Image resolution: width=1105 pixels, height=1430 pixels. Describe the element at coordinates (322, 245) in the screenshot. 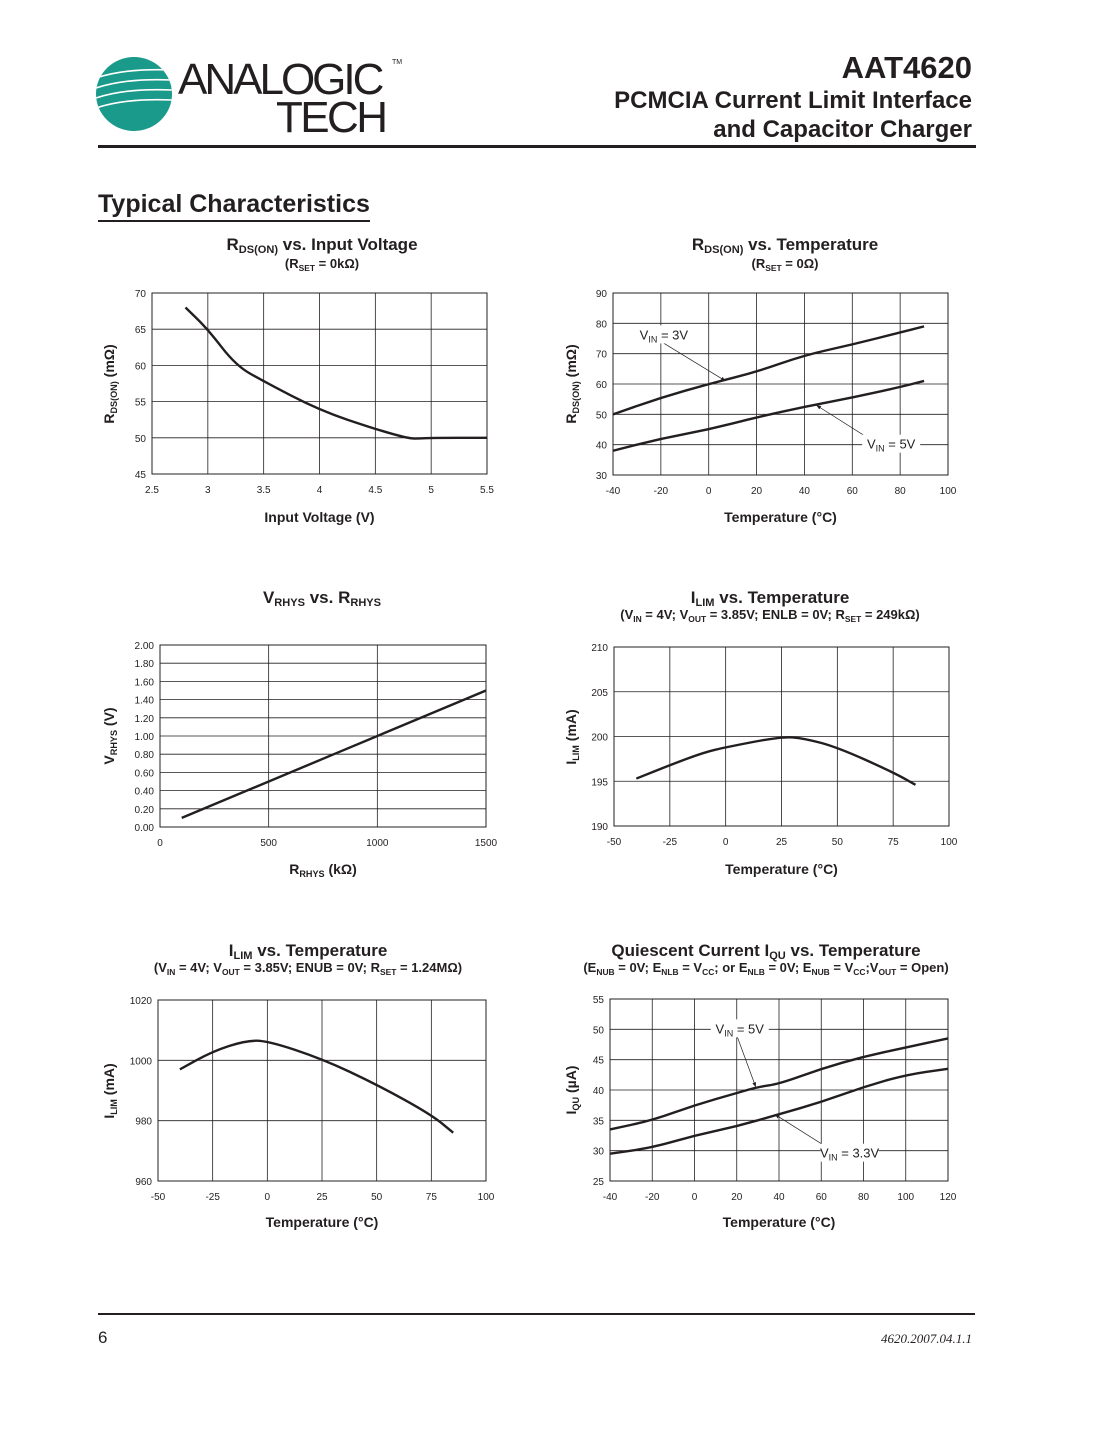

I see `chart-title: RDS(ON) vs. Input Voltage` at that location.